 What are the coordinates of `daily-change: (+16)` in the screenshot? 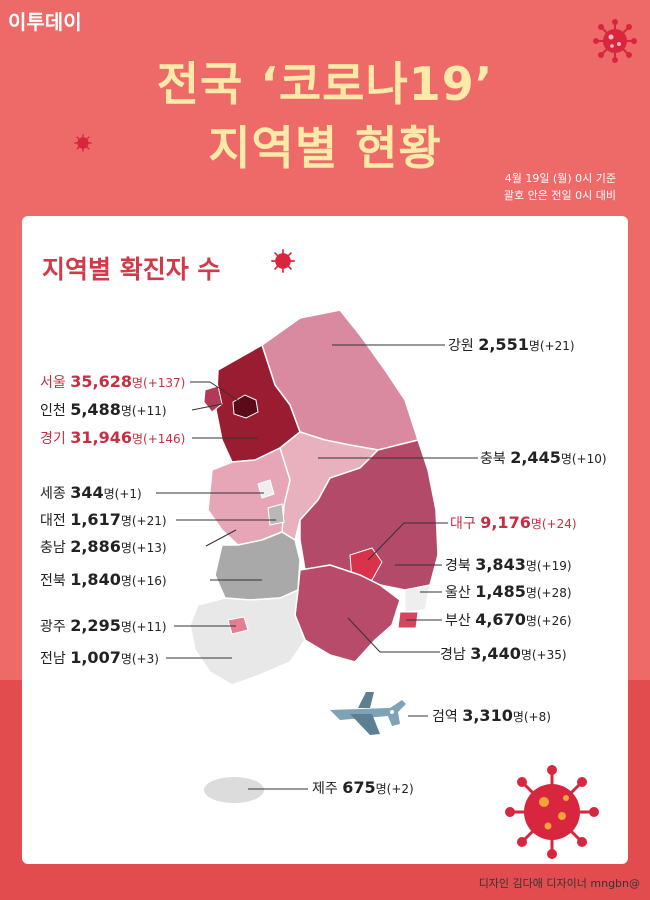 It's located at (149, 581).